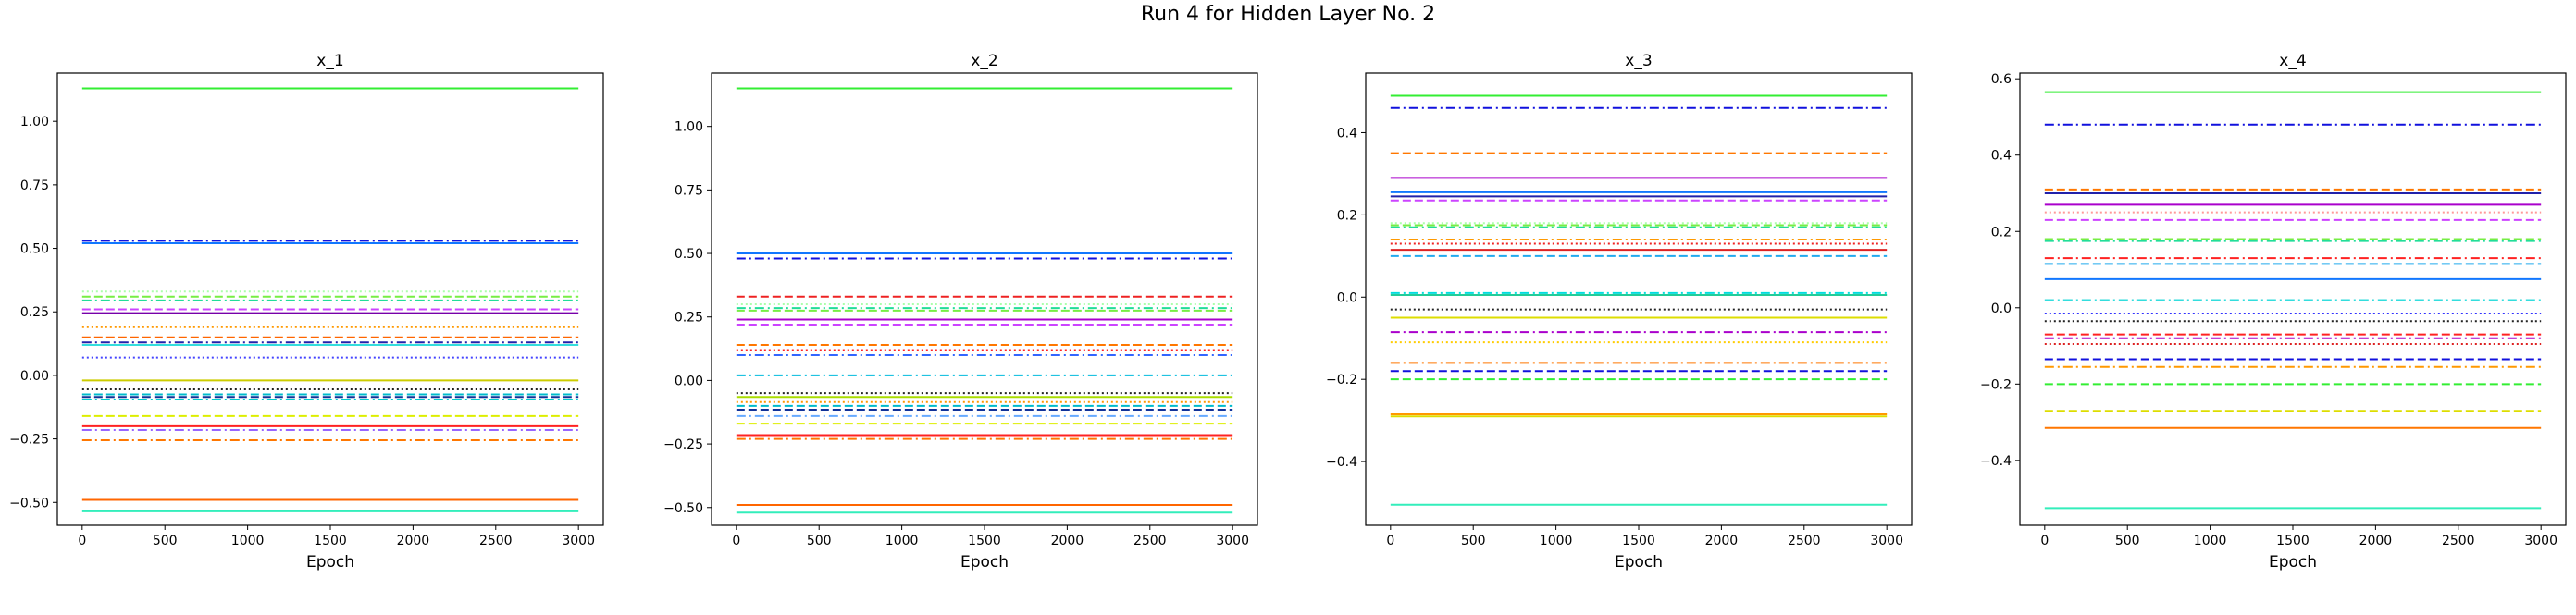  I want to click on subplot-title: x_1, so click(329, 61).